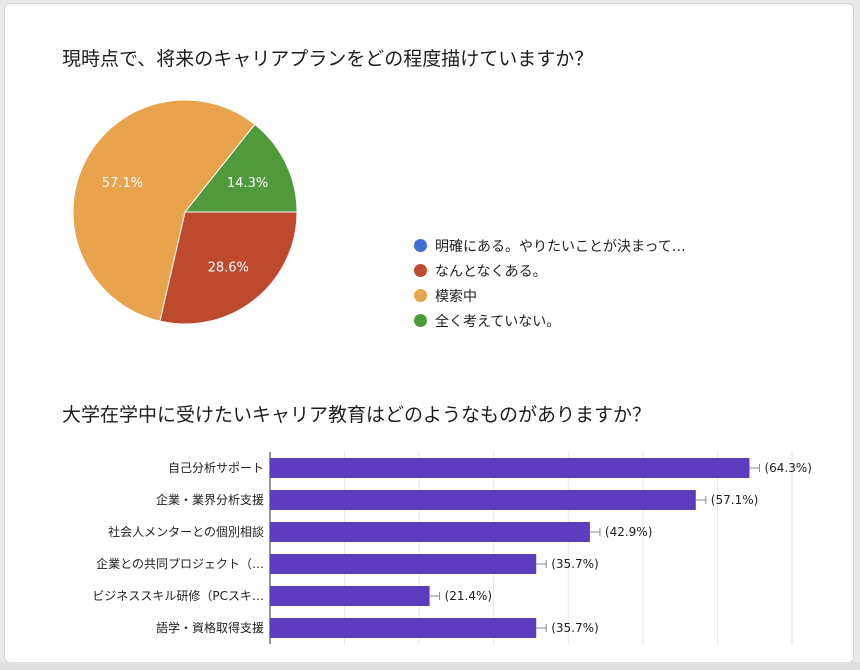 The width and height of the screenshot is (860, 670). What do you see at coordinates (550, 295) in the screenshot?
I see `legend-item: 模索中` at bounding box center [550, 295].